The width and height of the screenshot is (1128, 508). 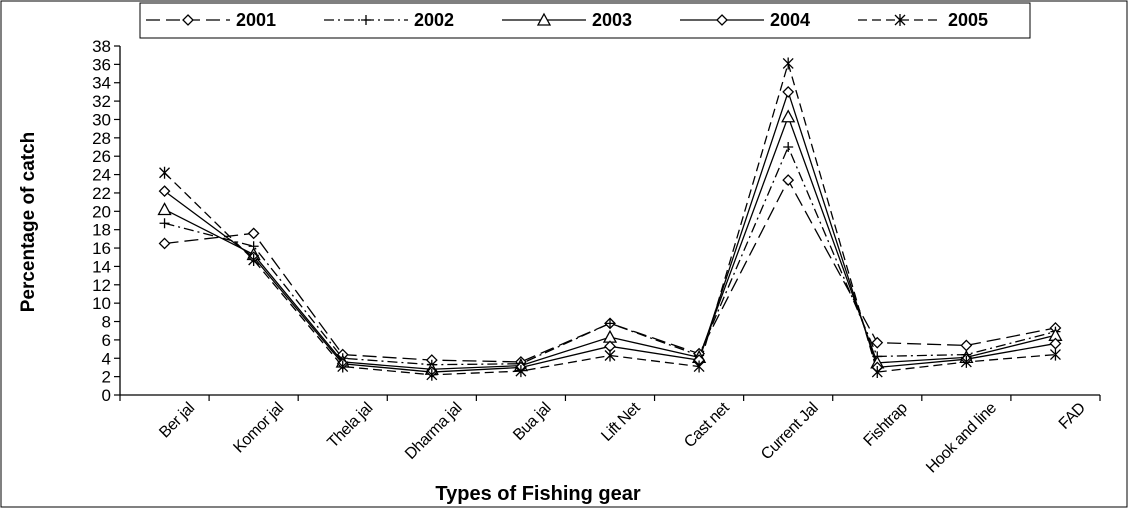 I want to click on y-tick-label: 16, so click(x=101, y=248).